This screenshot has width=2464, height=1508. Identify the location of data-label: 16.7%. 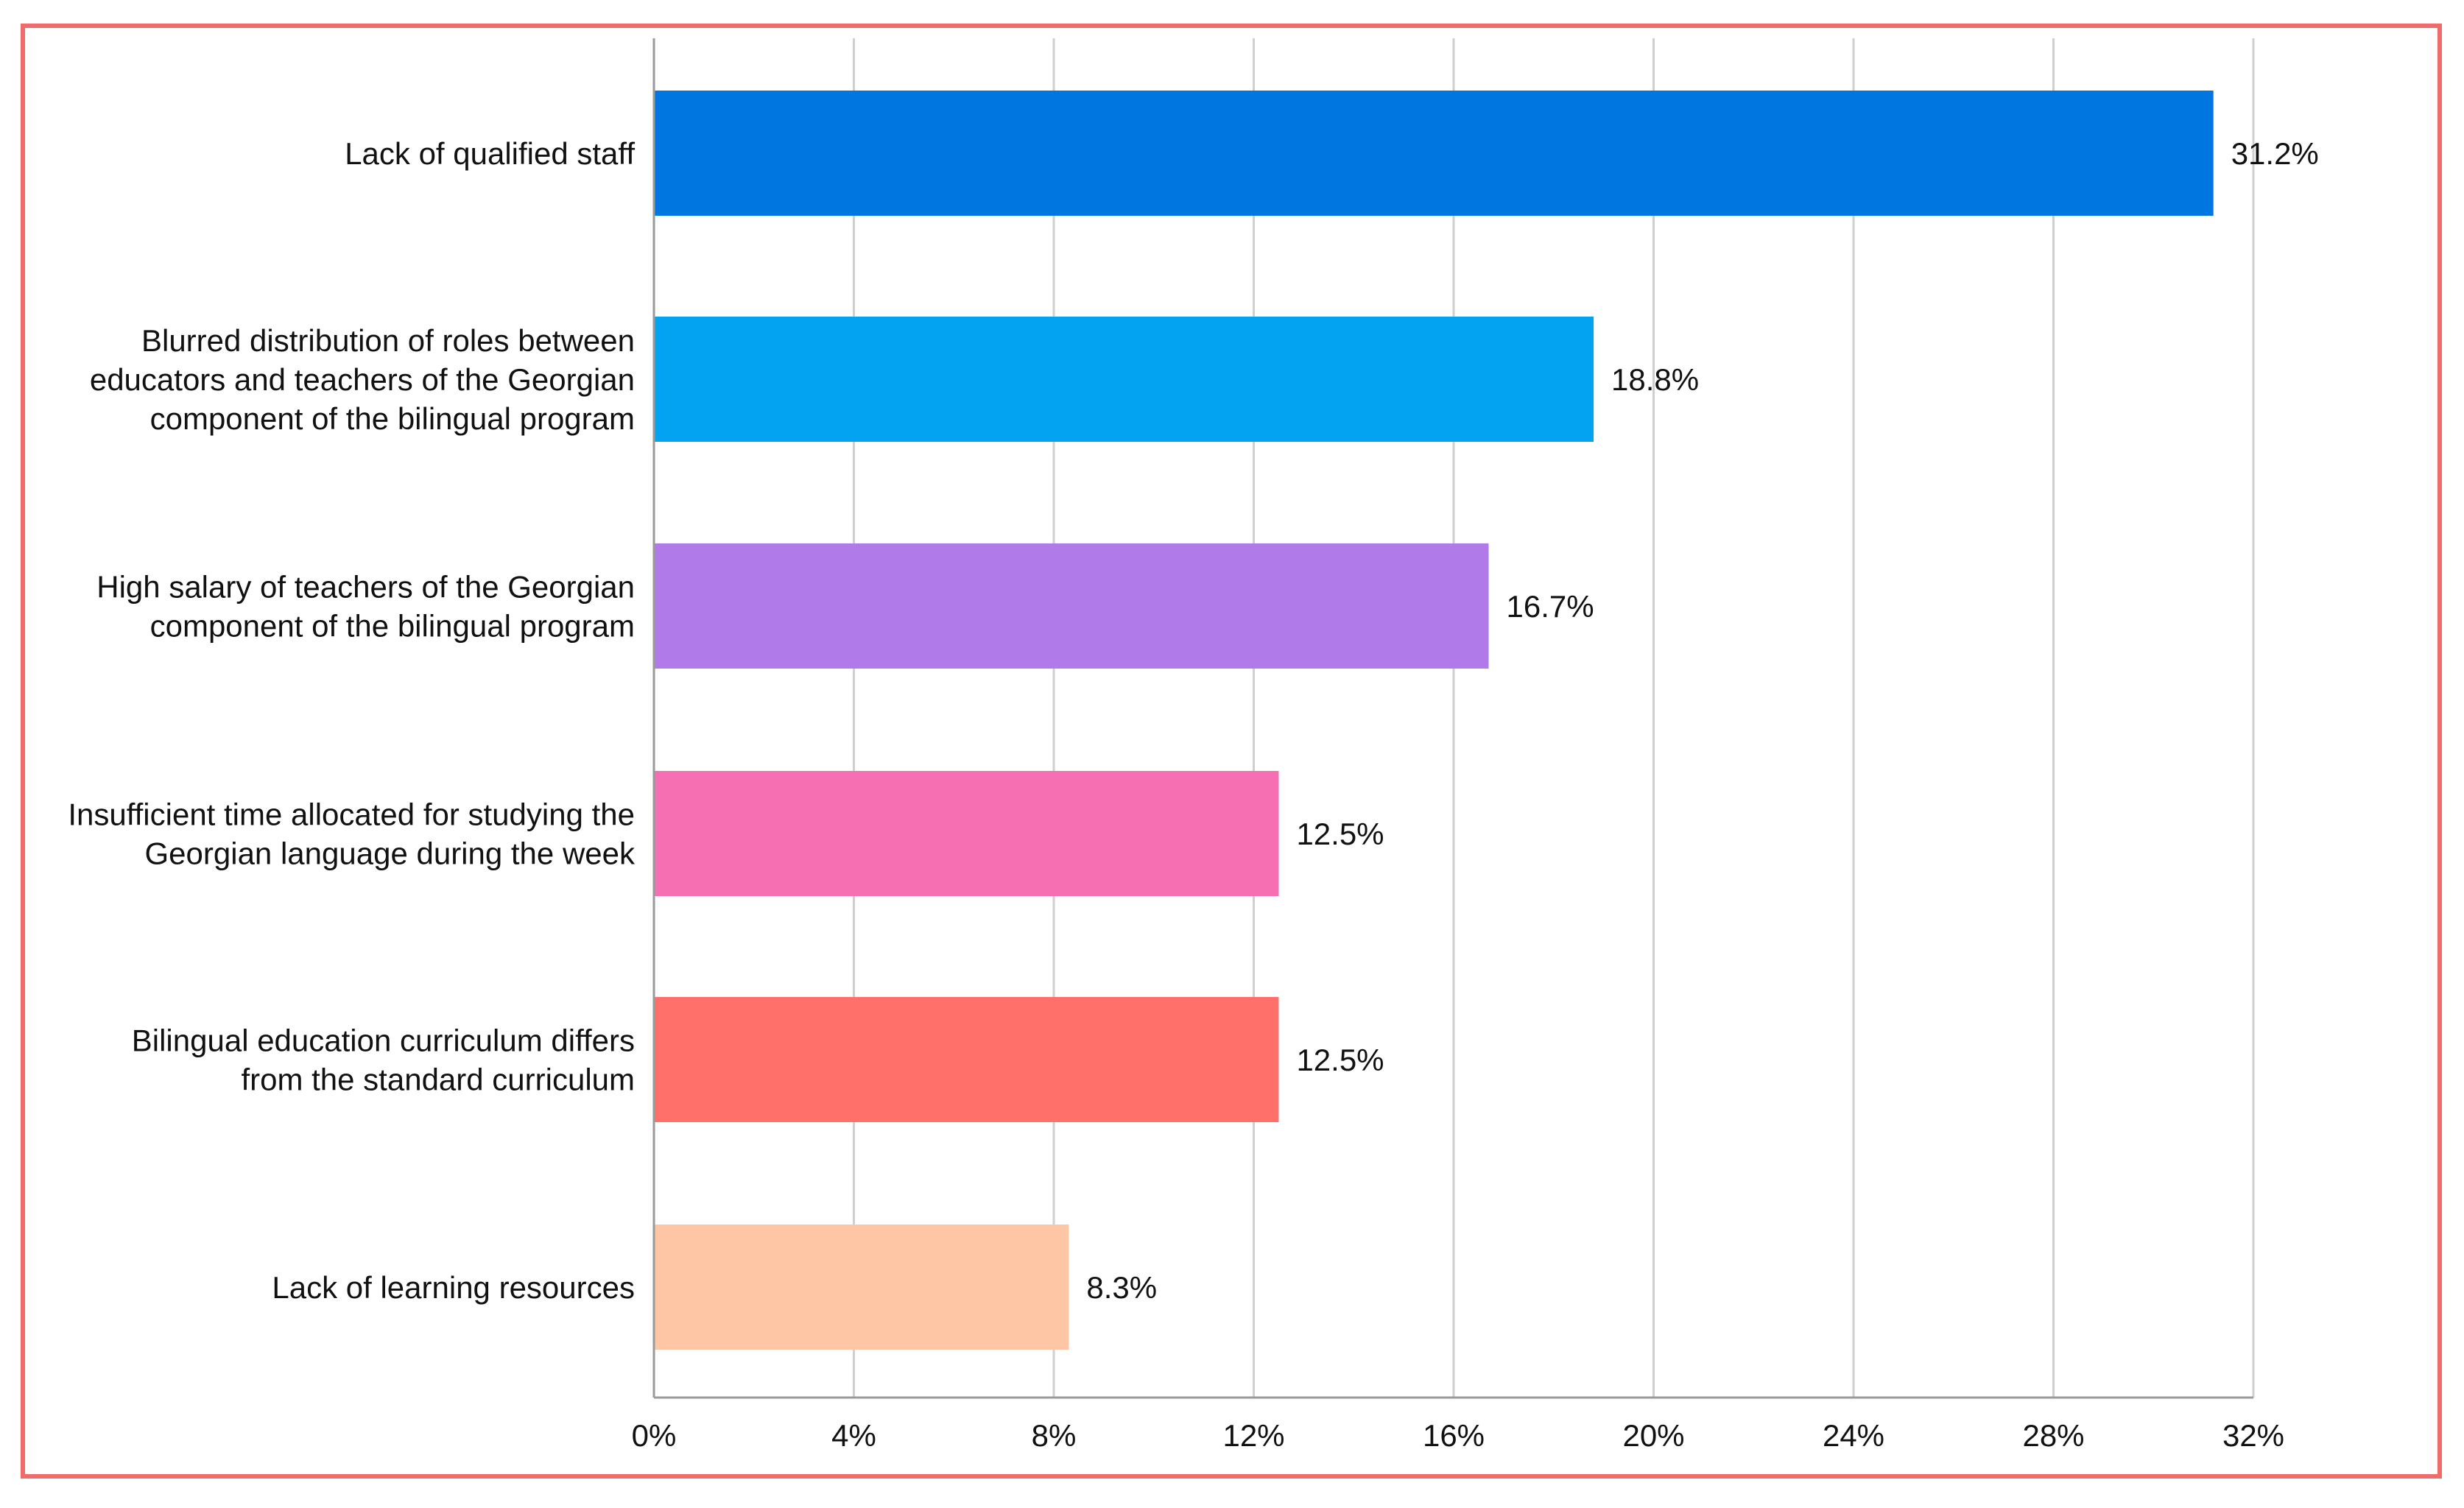
(1550, 606).